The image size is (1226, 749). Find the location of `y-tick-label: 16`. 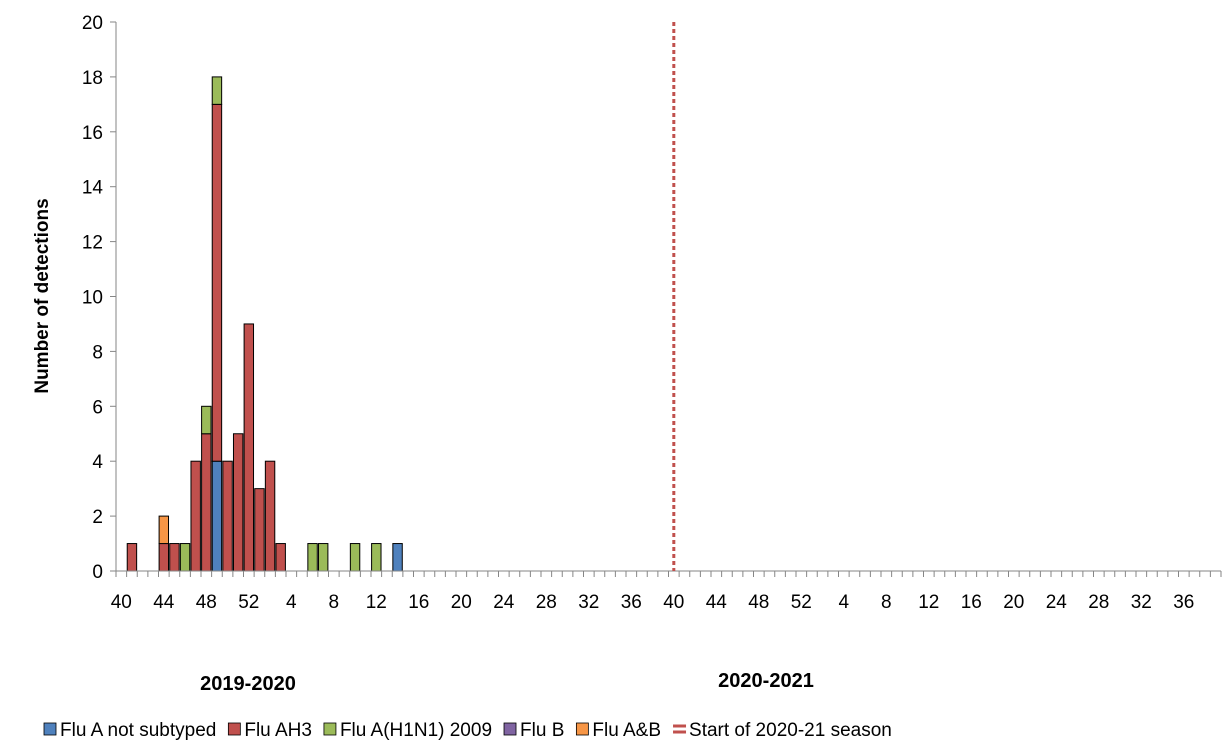

y-tick-label: 16 is located at coordinates (92, 133).